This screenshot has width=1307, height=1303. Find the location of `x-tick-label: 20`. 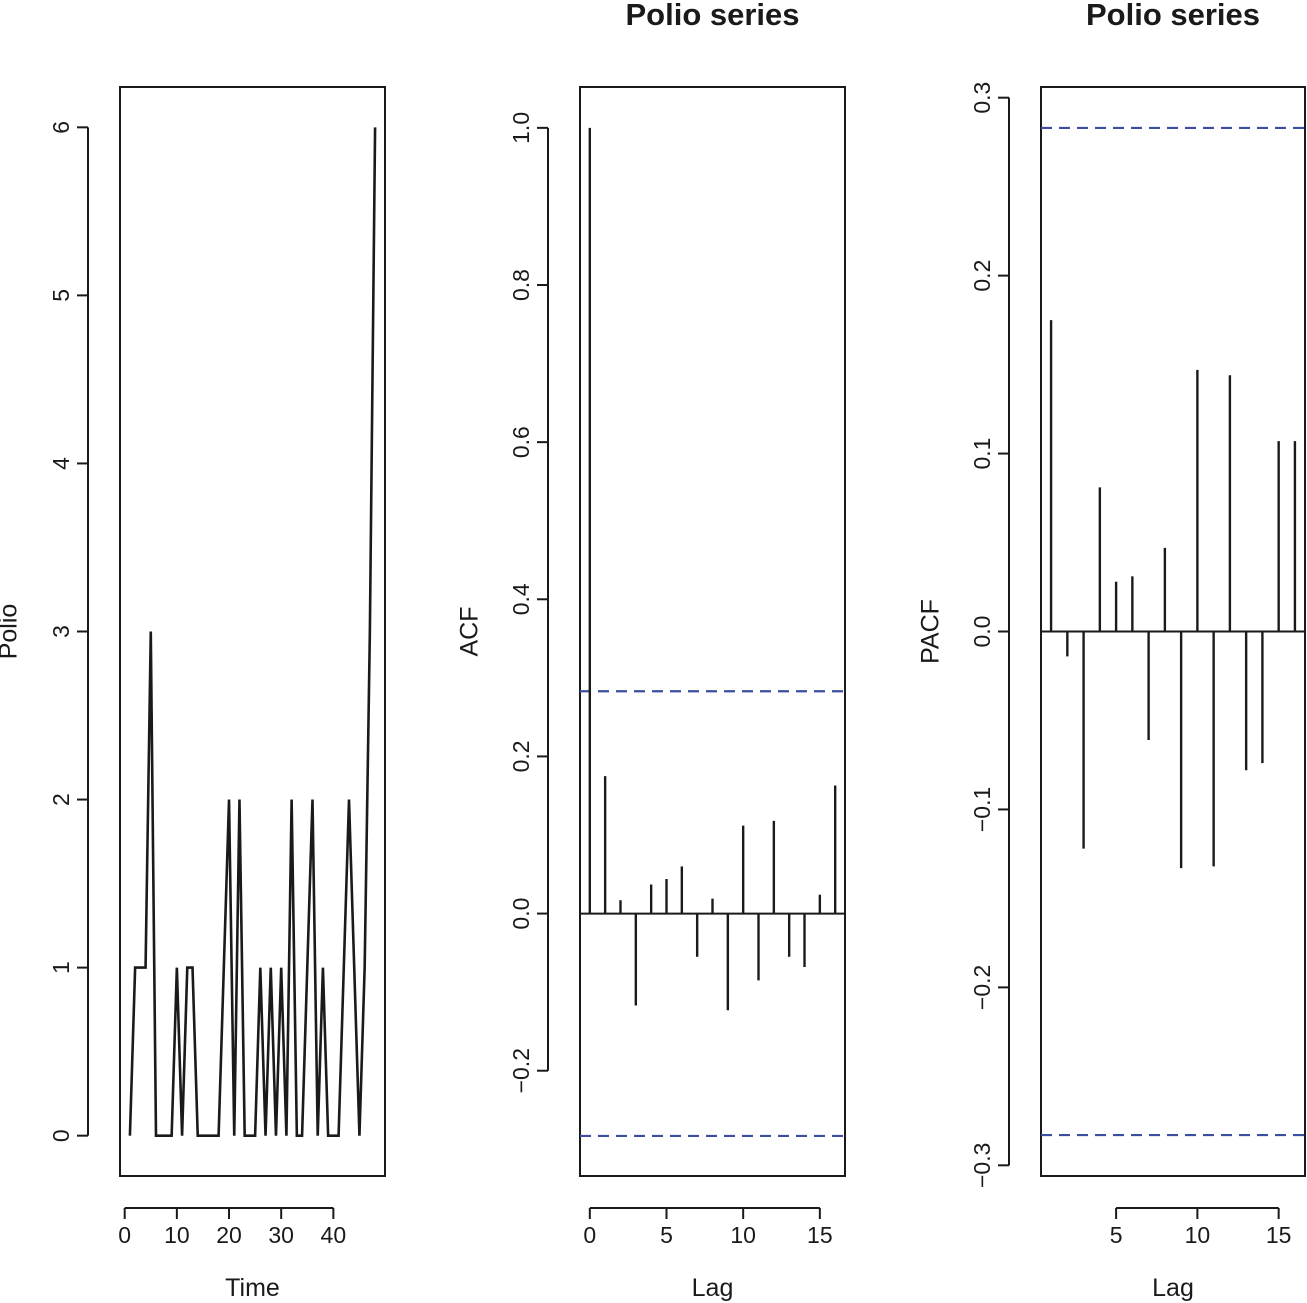

x-tick-label: 20 is located at coordinates (229, 1235).